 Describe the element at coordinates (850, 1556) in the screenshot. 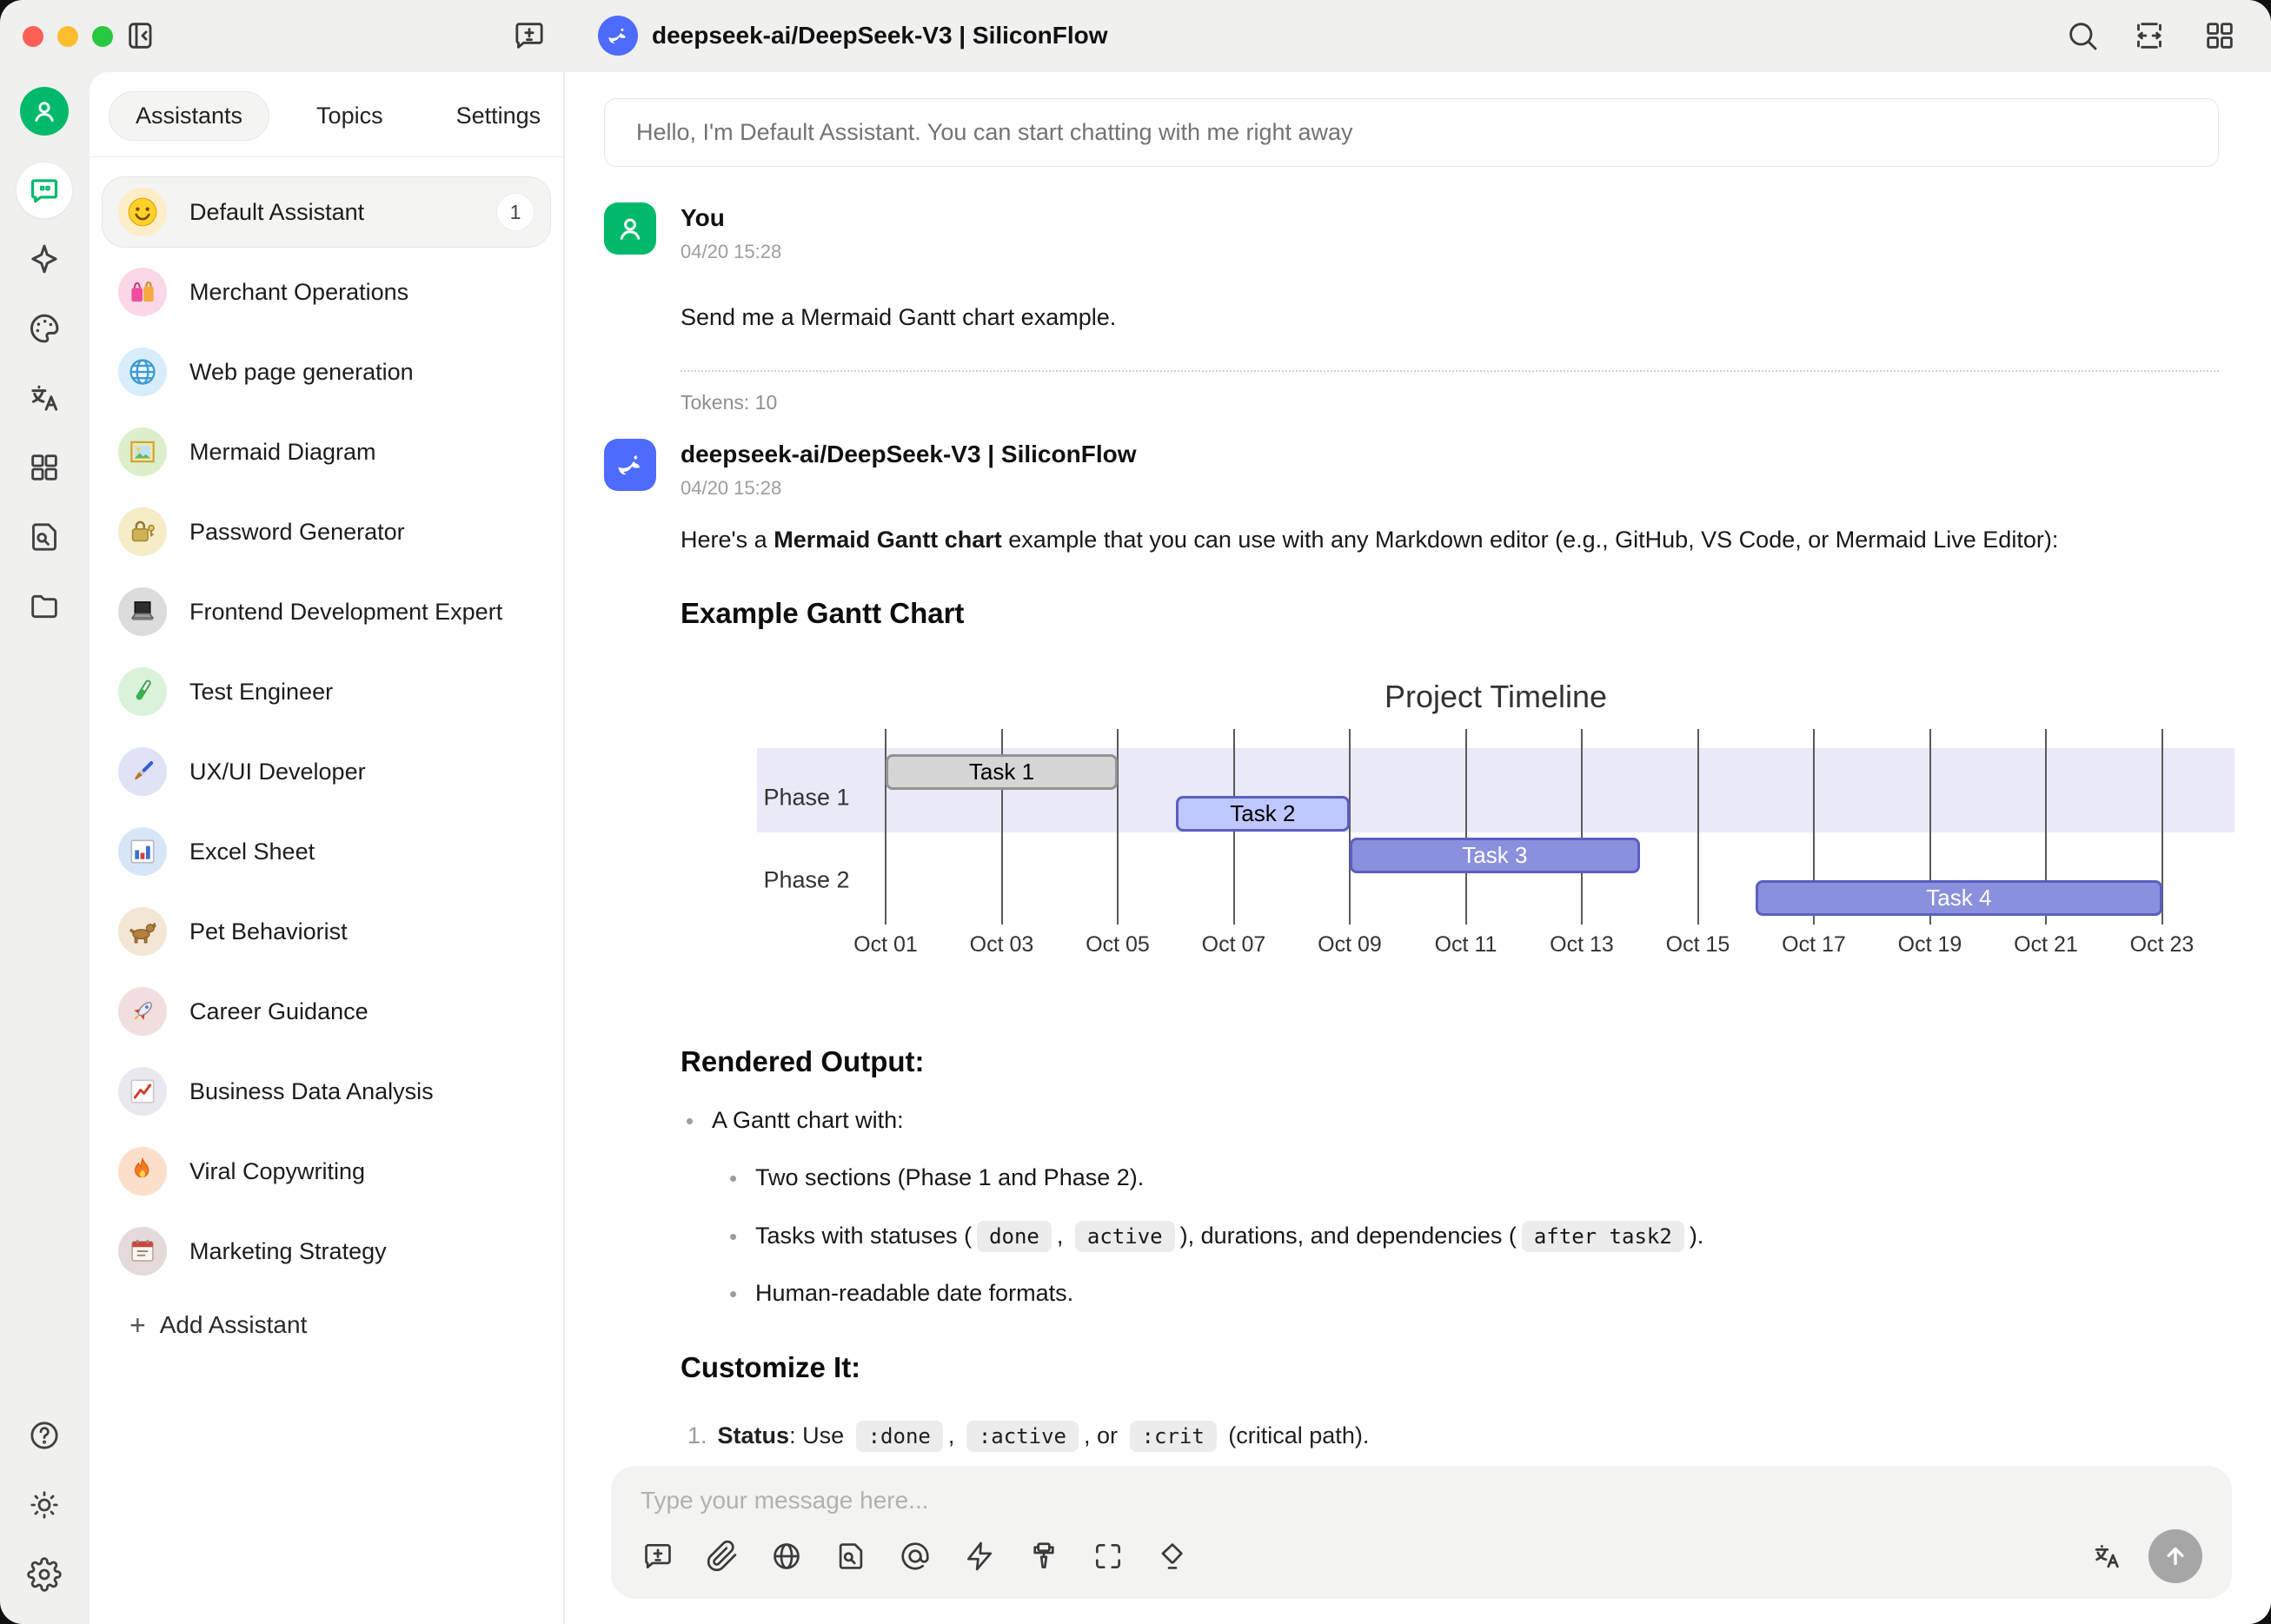

I see `knowledge-icon` at that location.